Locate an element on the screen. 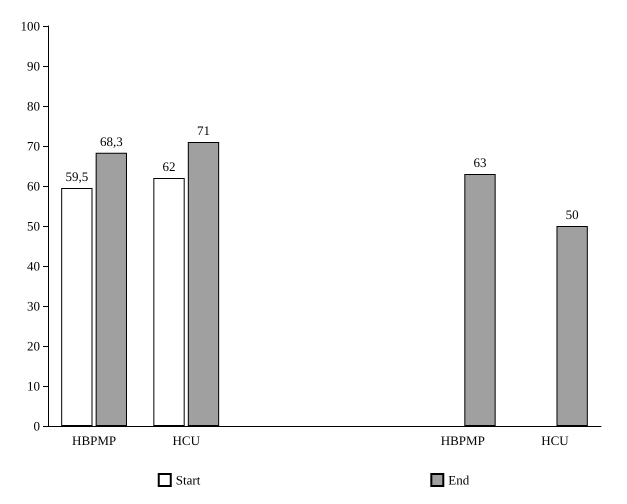  y-tick-label: 0 is located at coordinates (37, 426).